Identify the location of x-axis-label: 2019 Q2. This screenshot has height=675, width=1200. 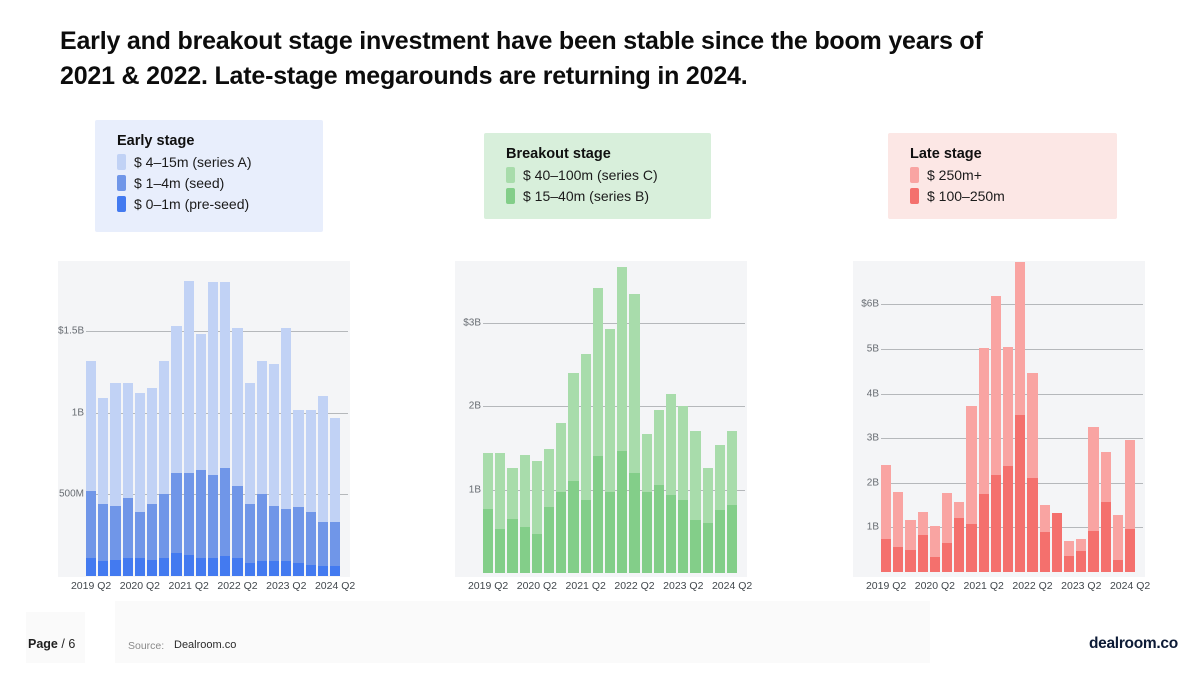
(91, 586).